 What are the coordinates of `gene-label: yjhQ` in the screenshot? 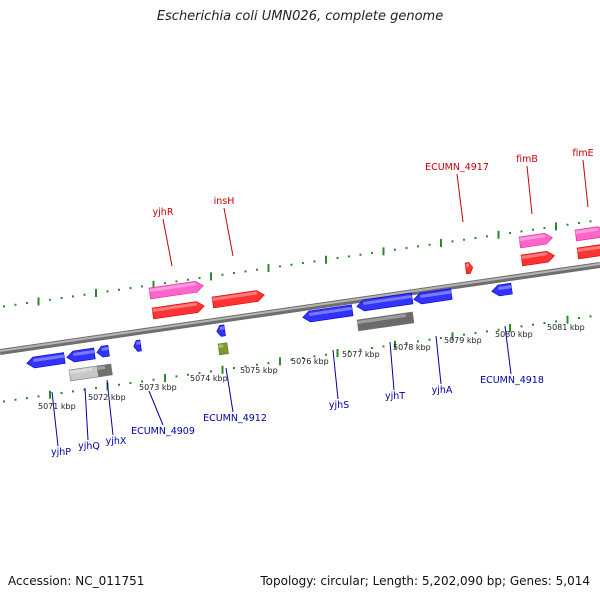 It's located at (89, 446).